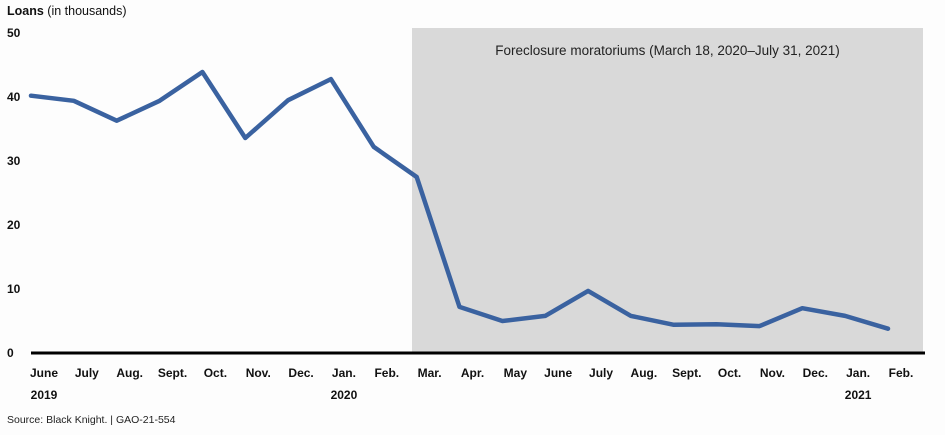 This screenshot has width=945, height=435. Describe the element at coordinates (10, 353) in the screenshot. I see `y-tick-label: 0` at that location.